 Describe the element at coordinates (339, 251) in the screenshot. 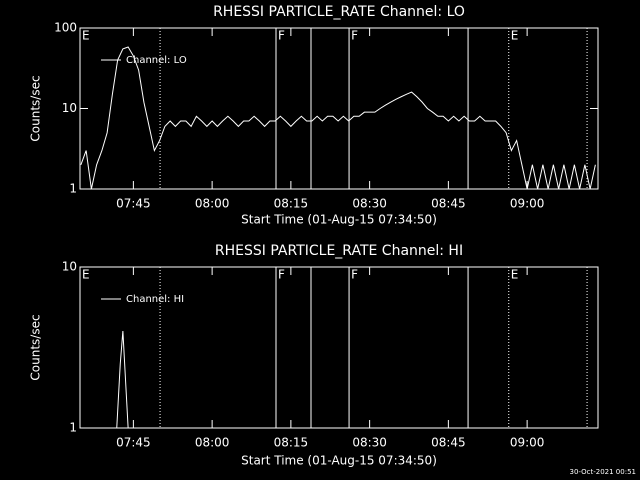

I see `chart-title: RHESSI PARTICLE_RATE Channel: HI` at that location.